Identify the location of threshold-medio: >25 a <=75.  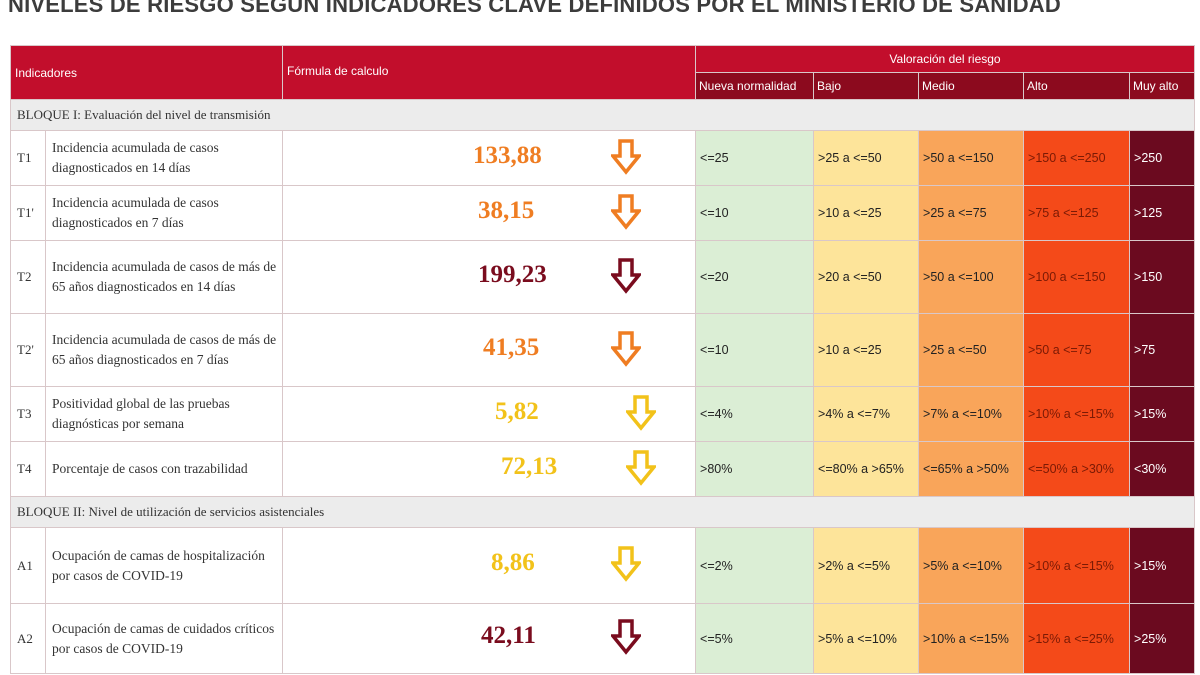
(971, 213).